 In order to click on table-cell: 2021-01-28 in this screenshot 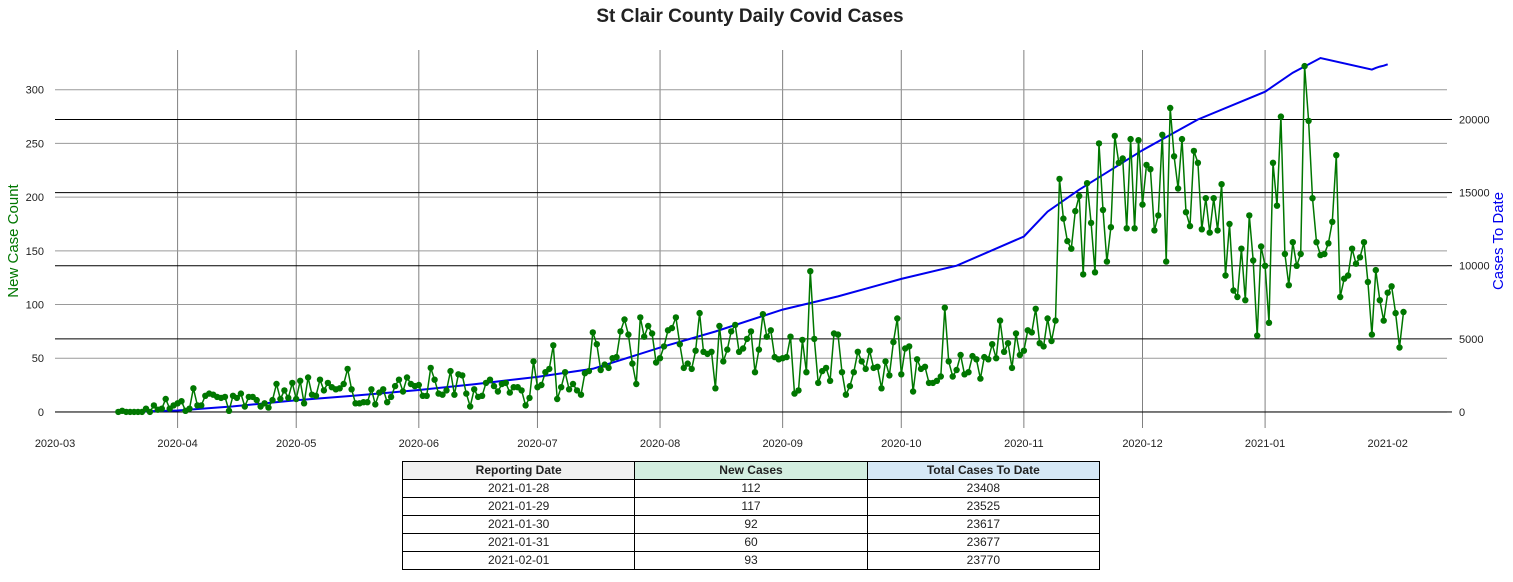, I will do `click(518, 488)`.